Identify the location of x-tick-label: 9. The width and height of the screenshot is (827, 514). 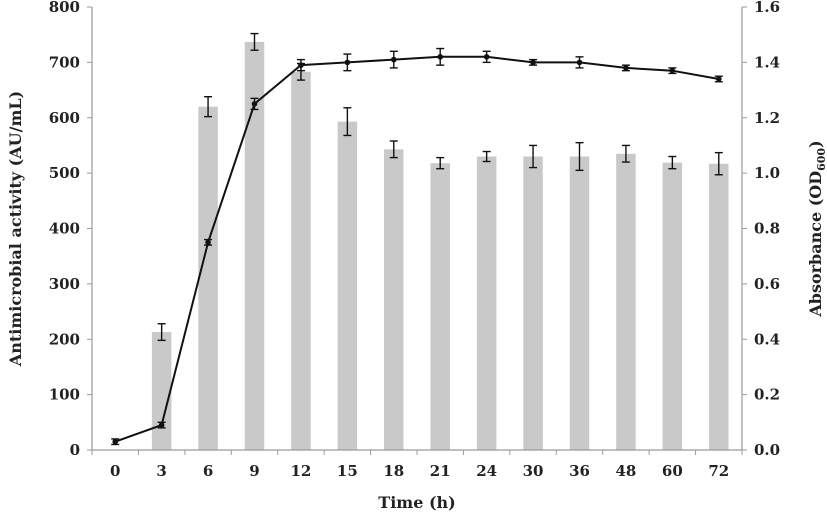
(254, 471).